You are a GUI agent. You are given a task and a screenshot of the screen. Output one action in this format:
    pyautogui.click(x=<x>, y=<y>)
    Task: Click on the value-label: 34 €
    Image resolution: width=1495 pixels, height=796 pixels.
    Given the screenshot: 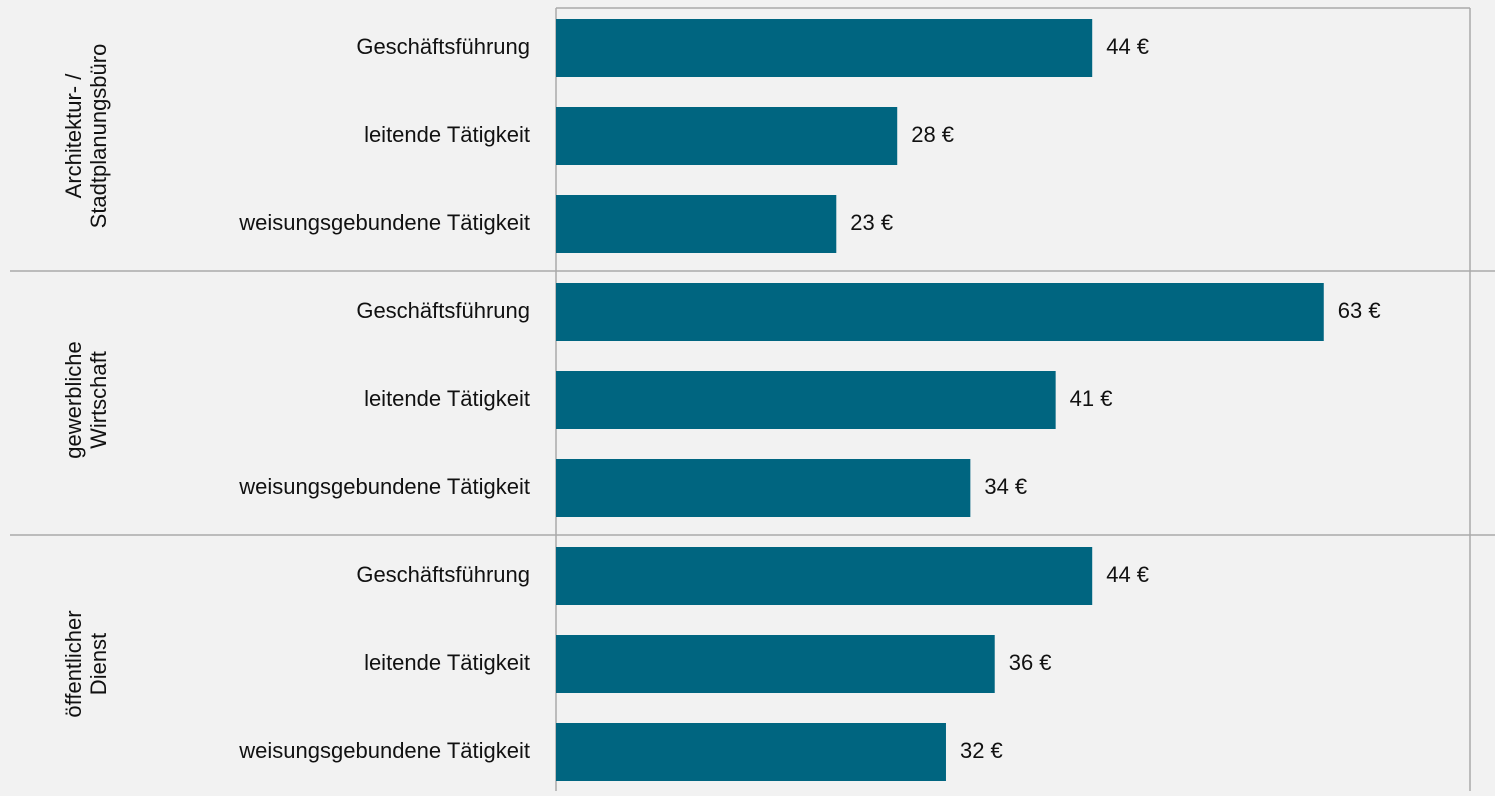 What is the action you would take?
    pyautogui.click(x=1005, y=486)
    